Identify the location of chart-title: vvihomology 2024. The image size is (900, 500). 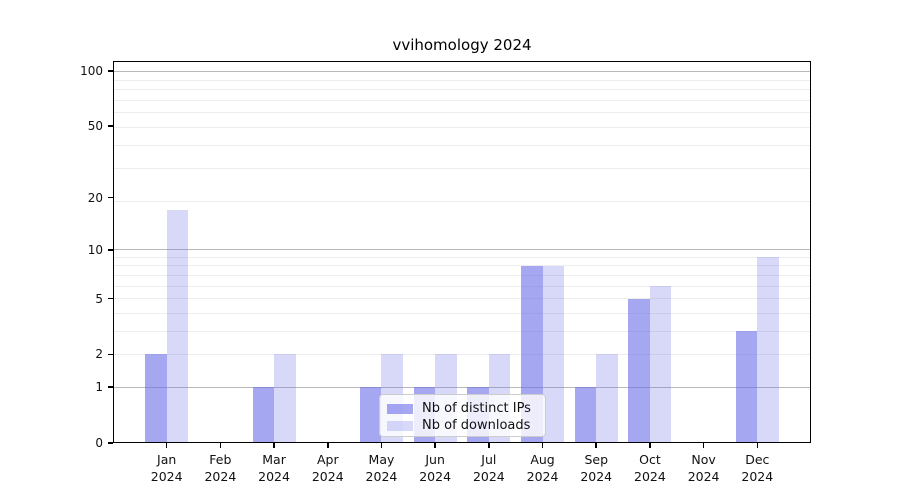
(462, 45).